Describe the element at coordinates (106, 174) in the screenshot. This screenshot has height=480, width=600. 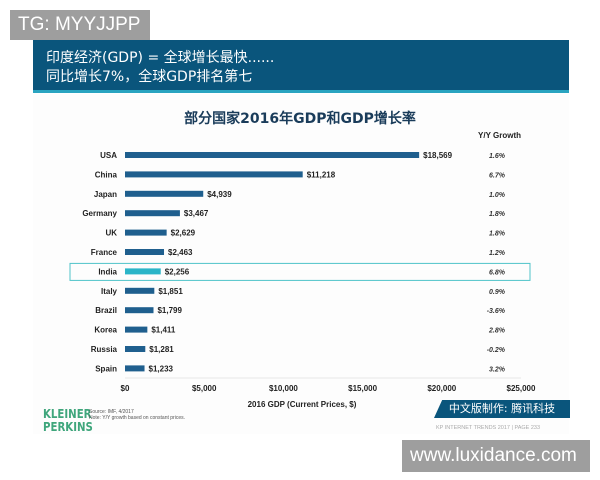
I see `category-label: China` at that location.